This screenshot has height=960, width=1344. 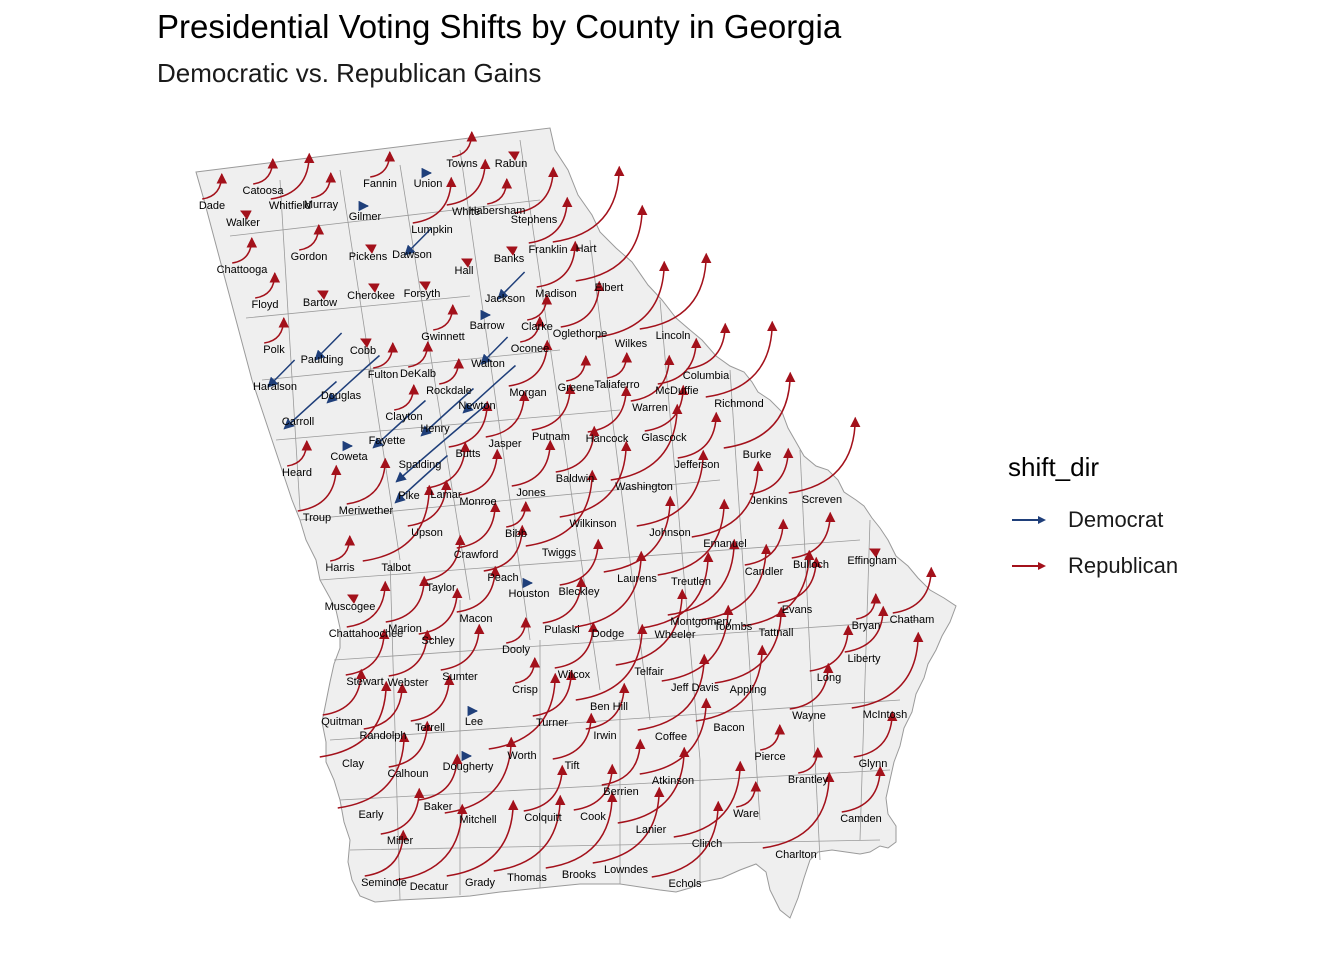 I want to click on county-label-greene: Greene, so click(x=576, y=388).